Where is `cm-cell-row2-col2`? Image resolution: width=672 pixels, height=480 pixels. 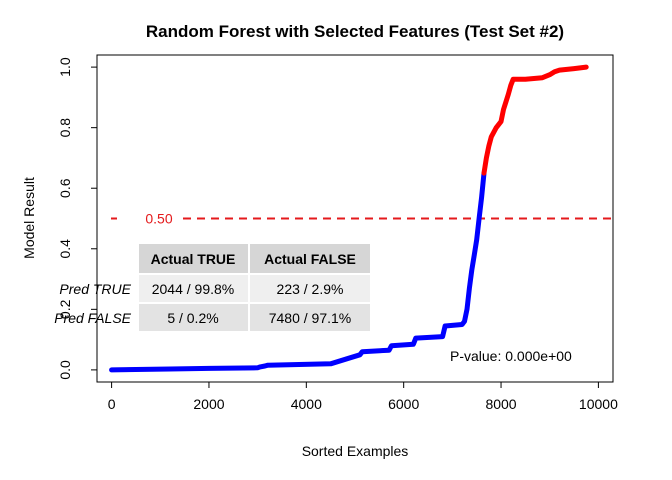 cm-cell-row2-col2 is located at coordinates (310, 317).